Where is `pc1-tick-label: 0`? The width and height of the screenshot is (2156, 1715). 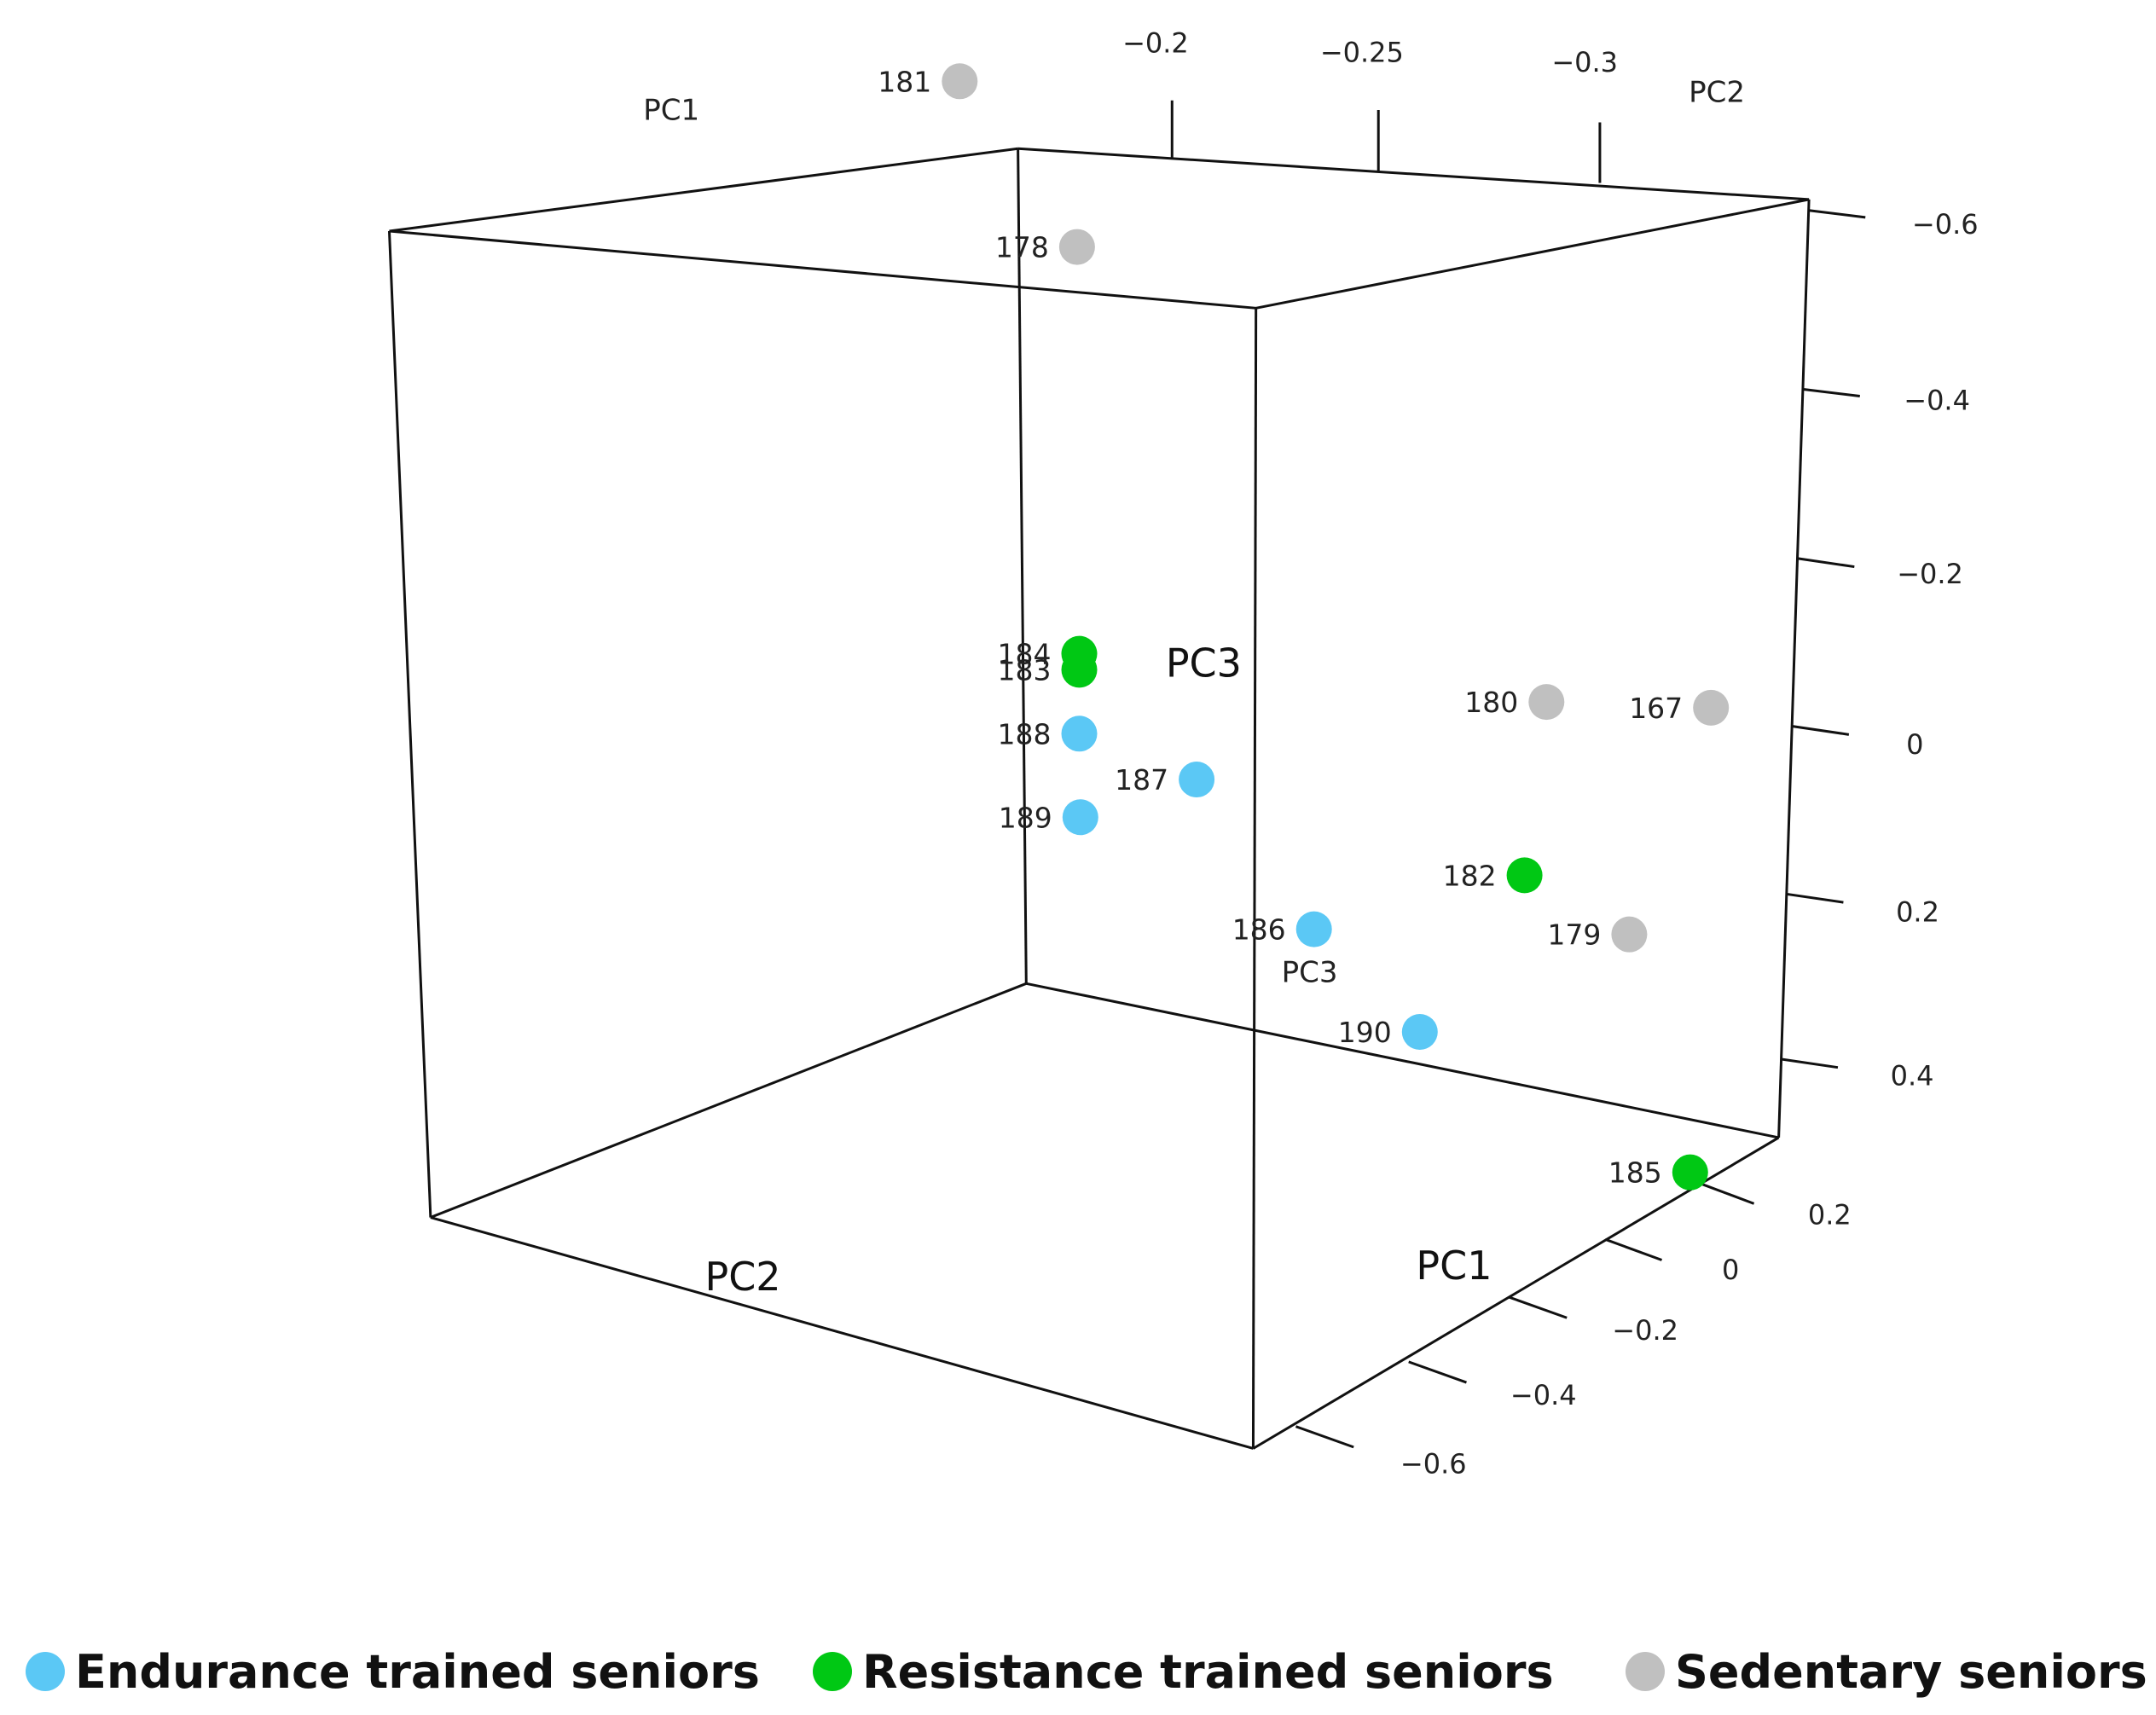 pc1-tick-label: 0 is located at coordinates (1730, 1270).